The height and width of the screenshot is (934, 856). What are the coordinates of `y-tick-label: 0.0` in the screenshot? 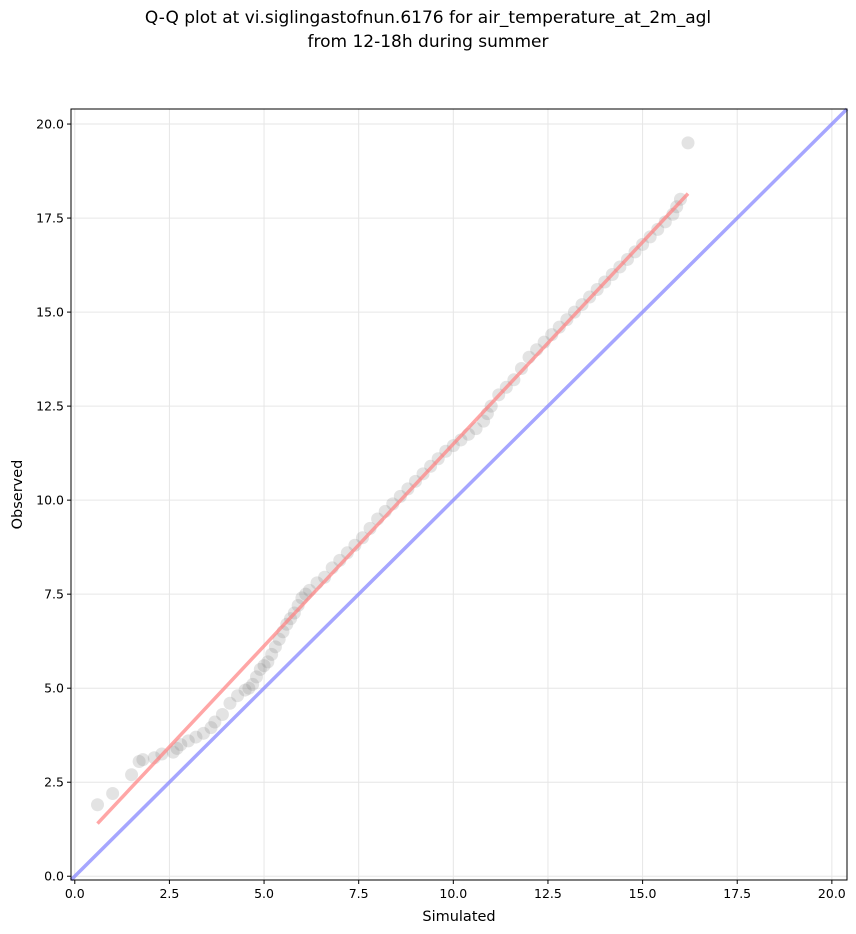 It's located at (54, 876).